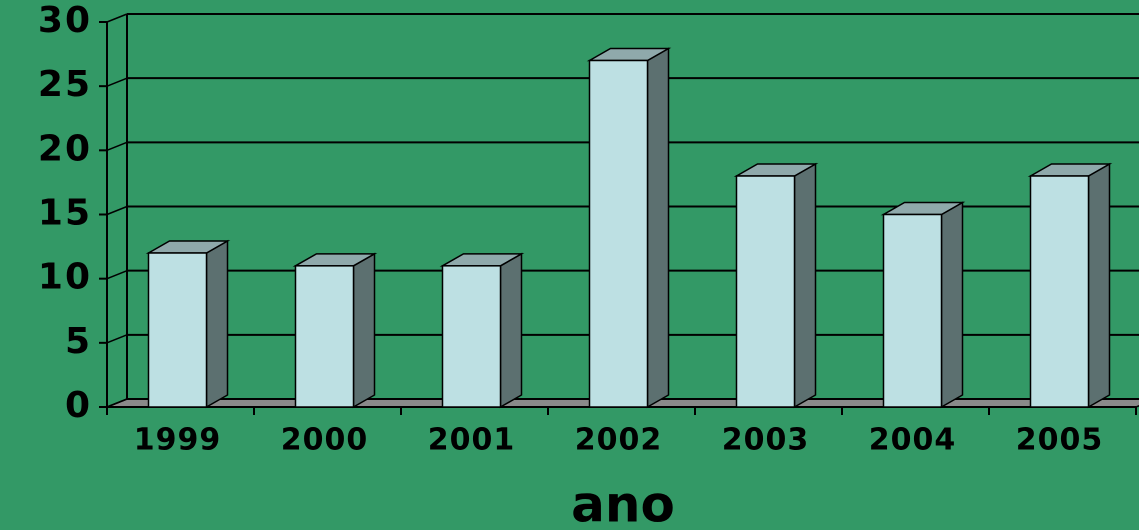 The height and width of the screenshot is (530, 1139). I want to click on x-tick-label: 2005, so click(1060, 440).